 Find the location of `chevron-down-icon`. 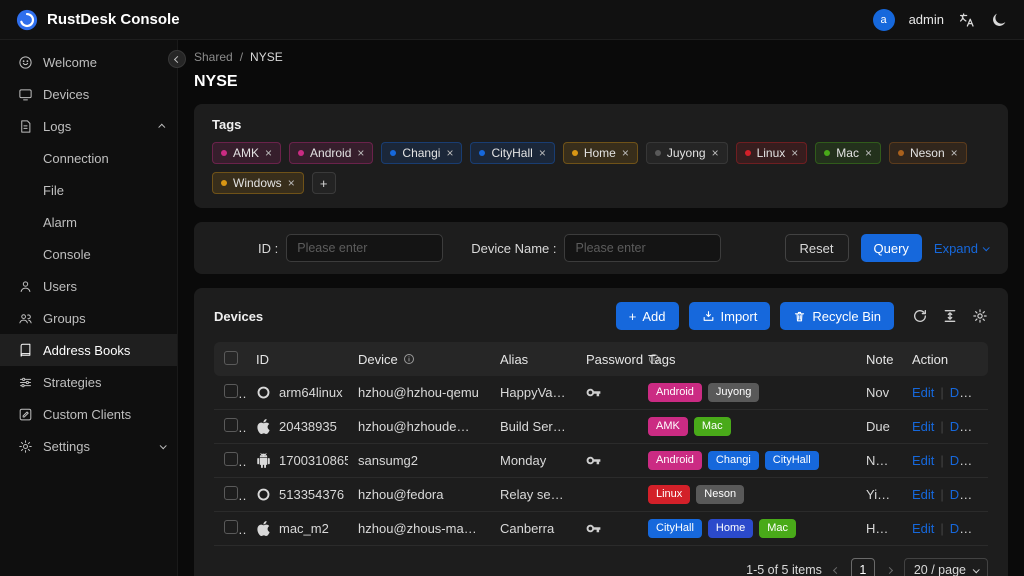

chevron-down-icon is located at coordinates (163, 445).